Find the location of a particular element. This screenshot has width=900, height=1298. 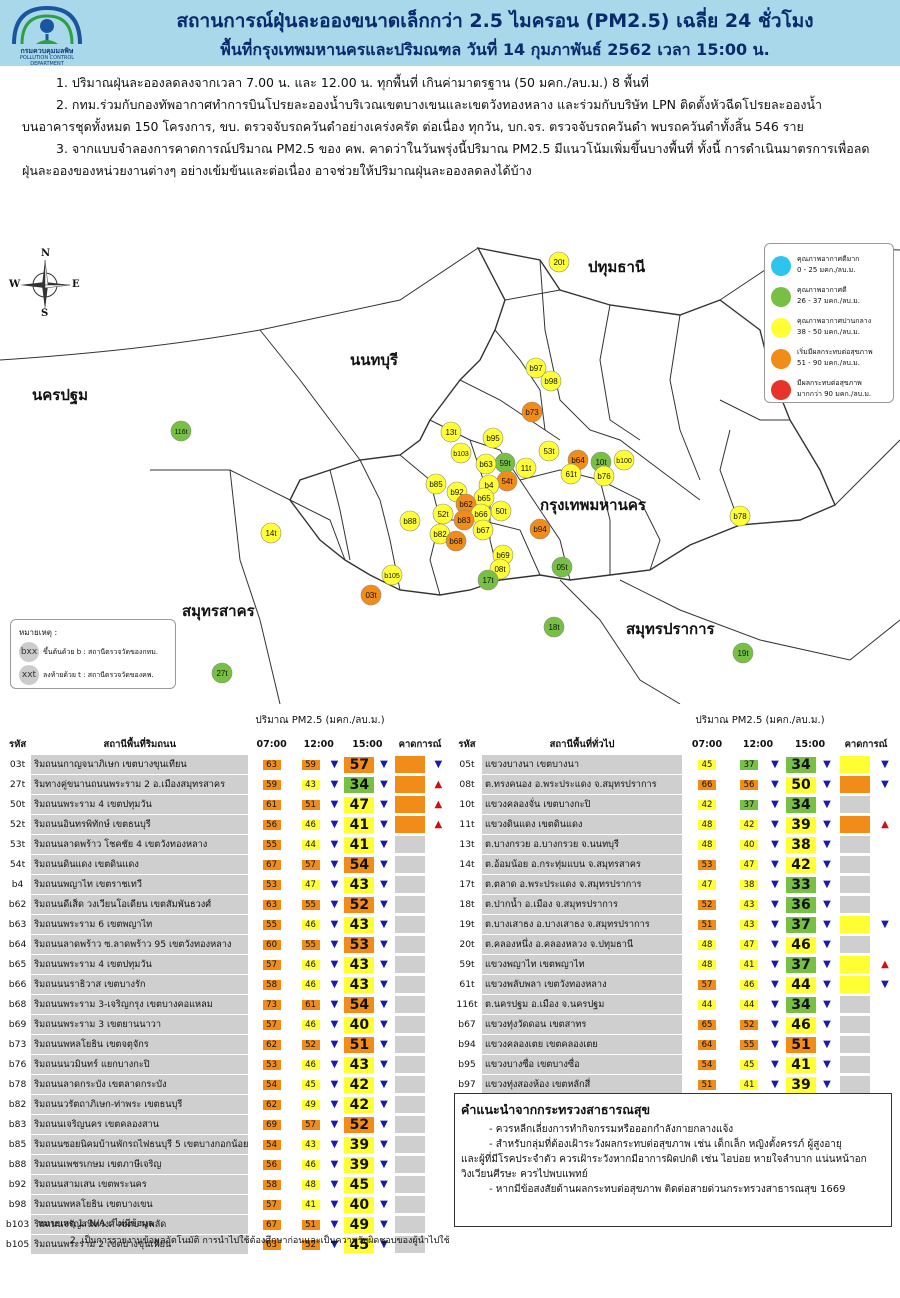

station-marker-27t: 27t is located at coordinates (222, 673).